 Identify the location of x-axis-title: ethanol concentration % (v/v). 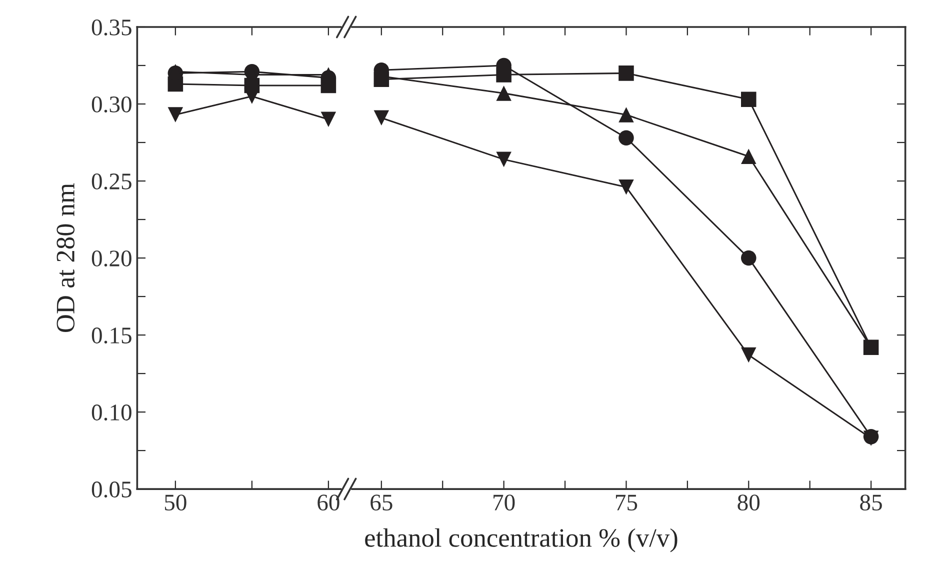
(521, 540).